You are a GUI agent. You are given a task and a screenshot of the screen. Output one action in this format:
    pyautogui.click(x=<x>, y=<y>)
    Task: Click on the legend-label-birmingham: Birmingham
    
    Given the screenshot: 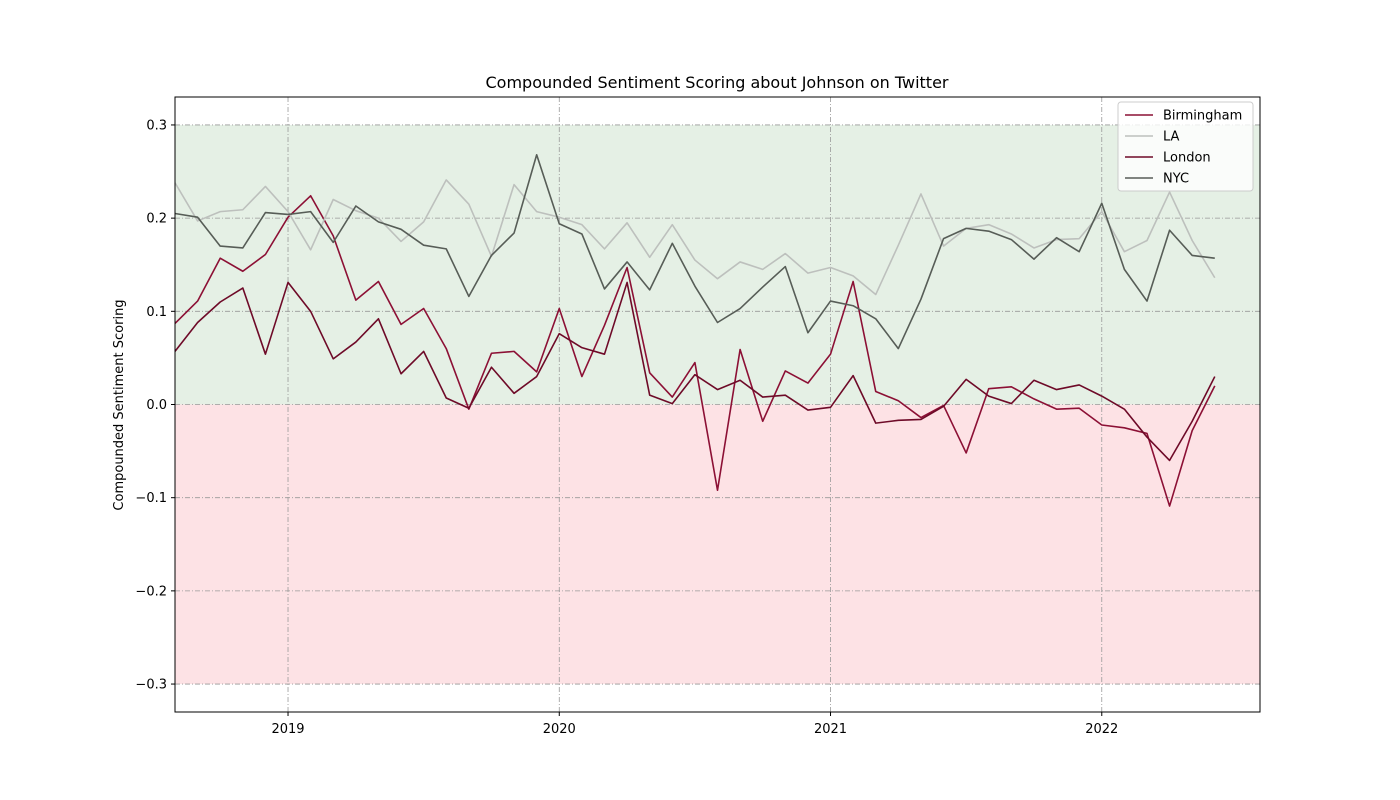 What is the action you would take?
    pyautogui.click(x=1202, y=116)
    